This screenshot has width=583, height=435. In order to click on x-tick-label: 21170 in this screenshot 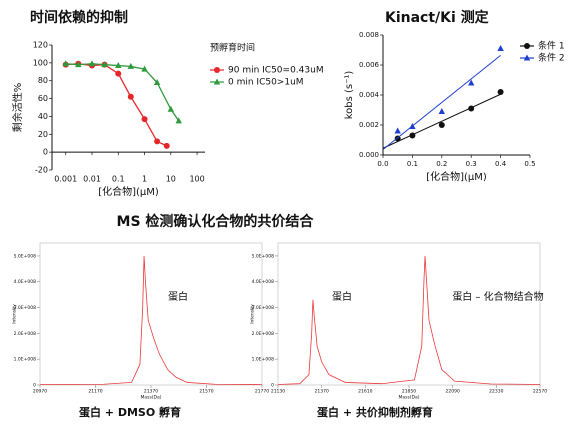, I will do `click(95, 392)`.